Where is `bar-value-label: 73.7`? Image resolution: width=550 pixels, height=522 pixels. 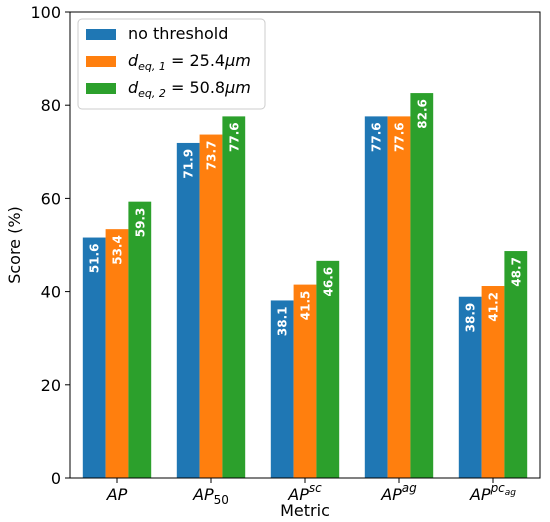 bar-value-label: 73.7 is located at coordinates (212, 156).